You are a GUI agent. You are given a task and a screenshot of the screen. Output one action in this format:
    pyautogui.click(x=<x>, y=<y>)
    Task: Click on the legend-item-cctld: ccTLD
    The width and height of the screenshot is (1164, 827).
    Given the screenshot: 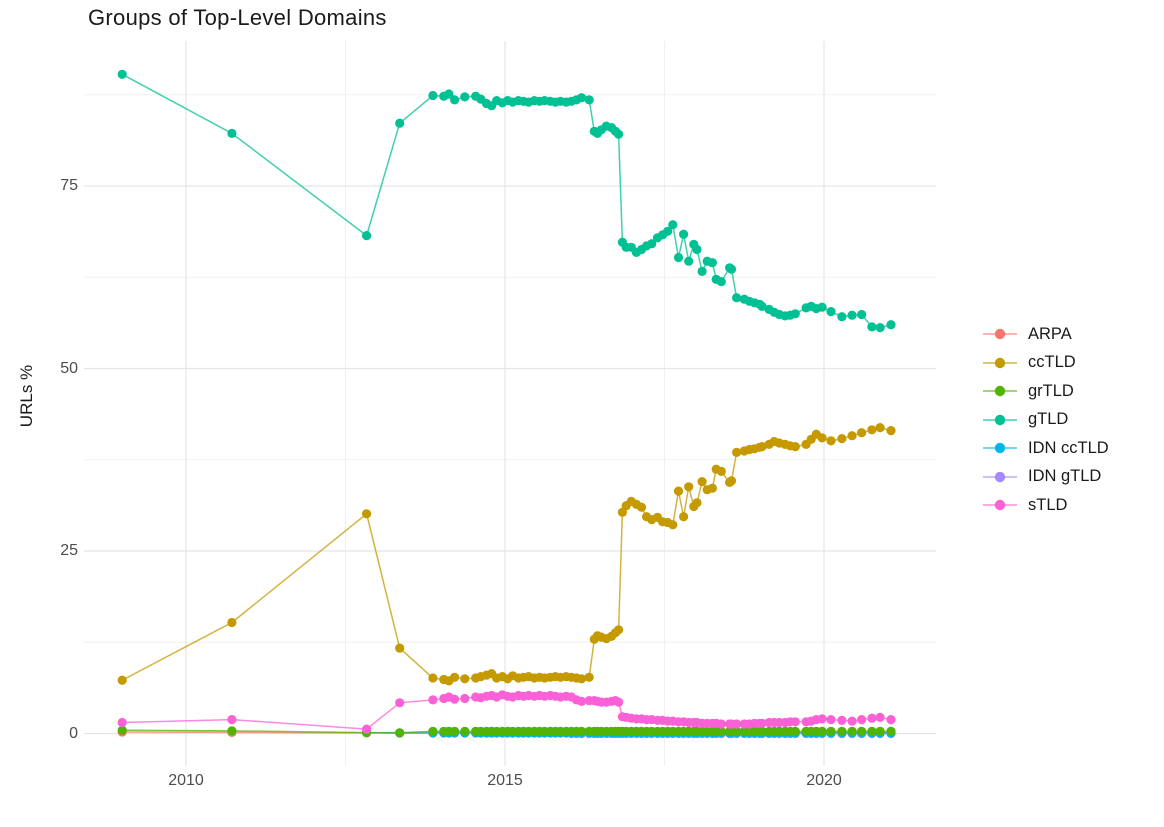 What is the action you would take?
    pyautogui.click(x=1045, y=363)
    